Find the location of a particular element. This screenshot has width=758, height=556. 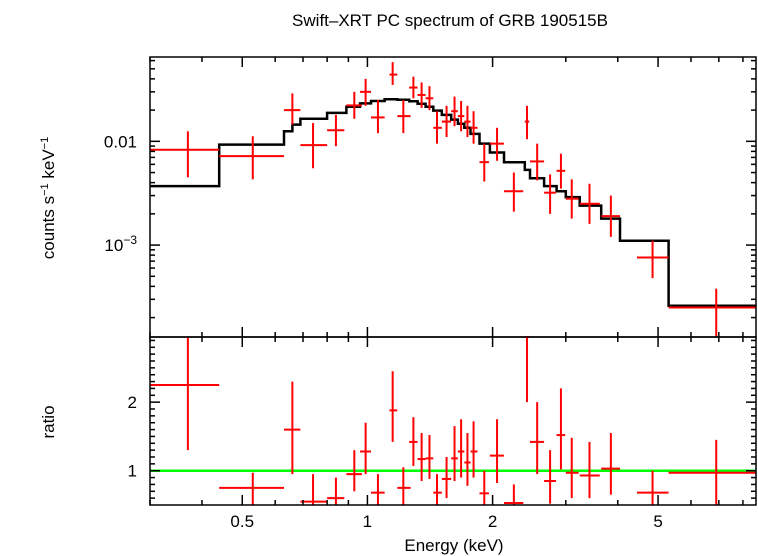

x-tick-label: 2 is located at coordinates (492, 521).